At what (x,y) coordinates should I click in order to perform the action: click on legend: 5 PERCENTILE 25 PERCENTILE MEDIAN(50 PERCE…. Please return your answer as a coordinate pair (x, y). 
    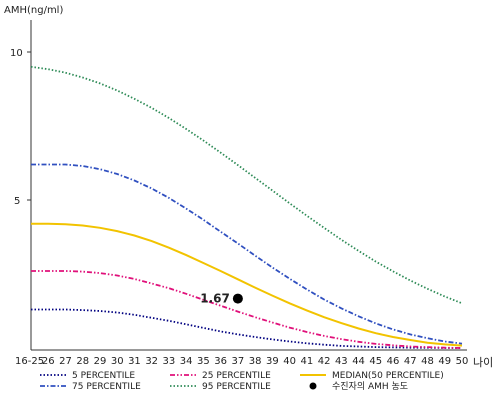
    Looking at the image, I should click on (242, 381).